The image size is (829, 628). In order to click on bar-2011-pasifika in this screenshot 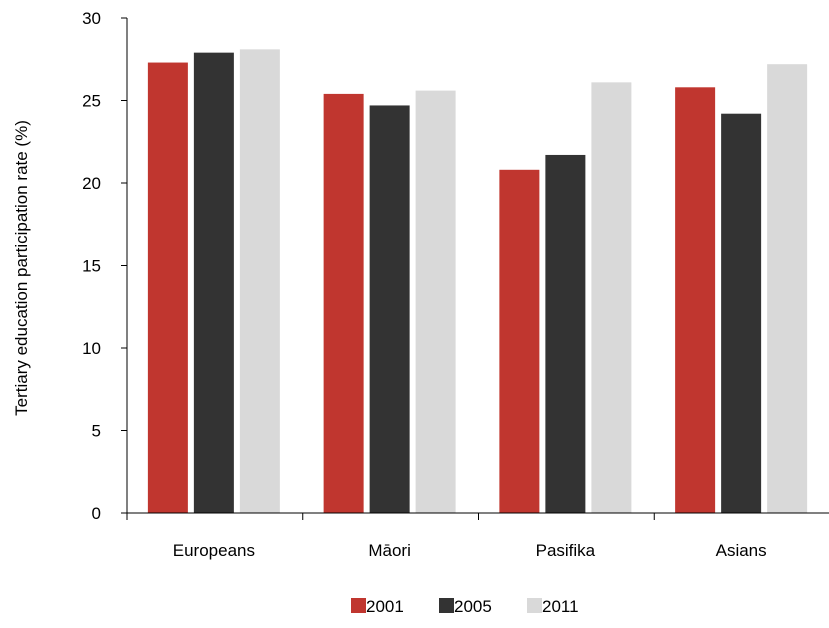, I will do `click(611, 297)`.